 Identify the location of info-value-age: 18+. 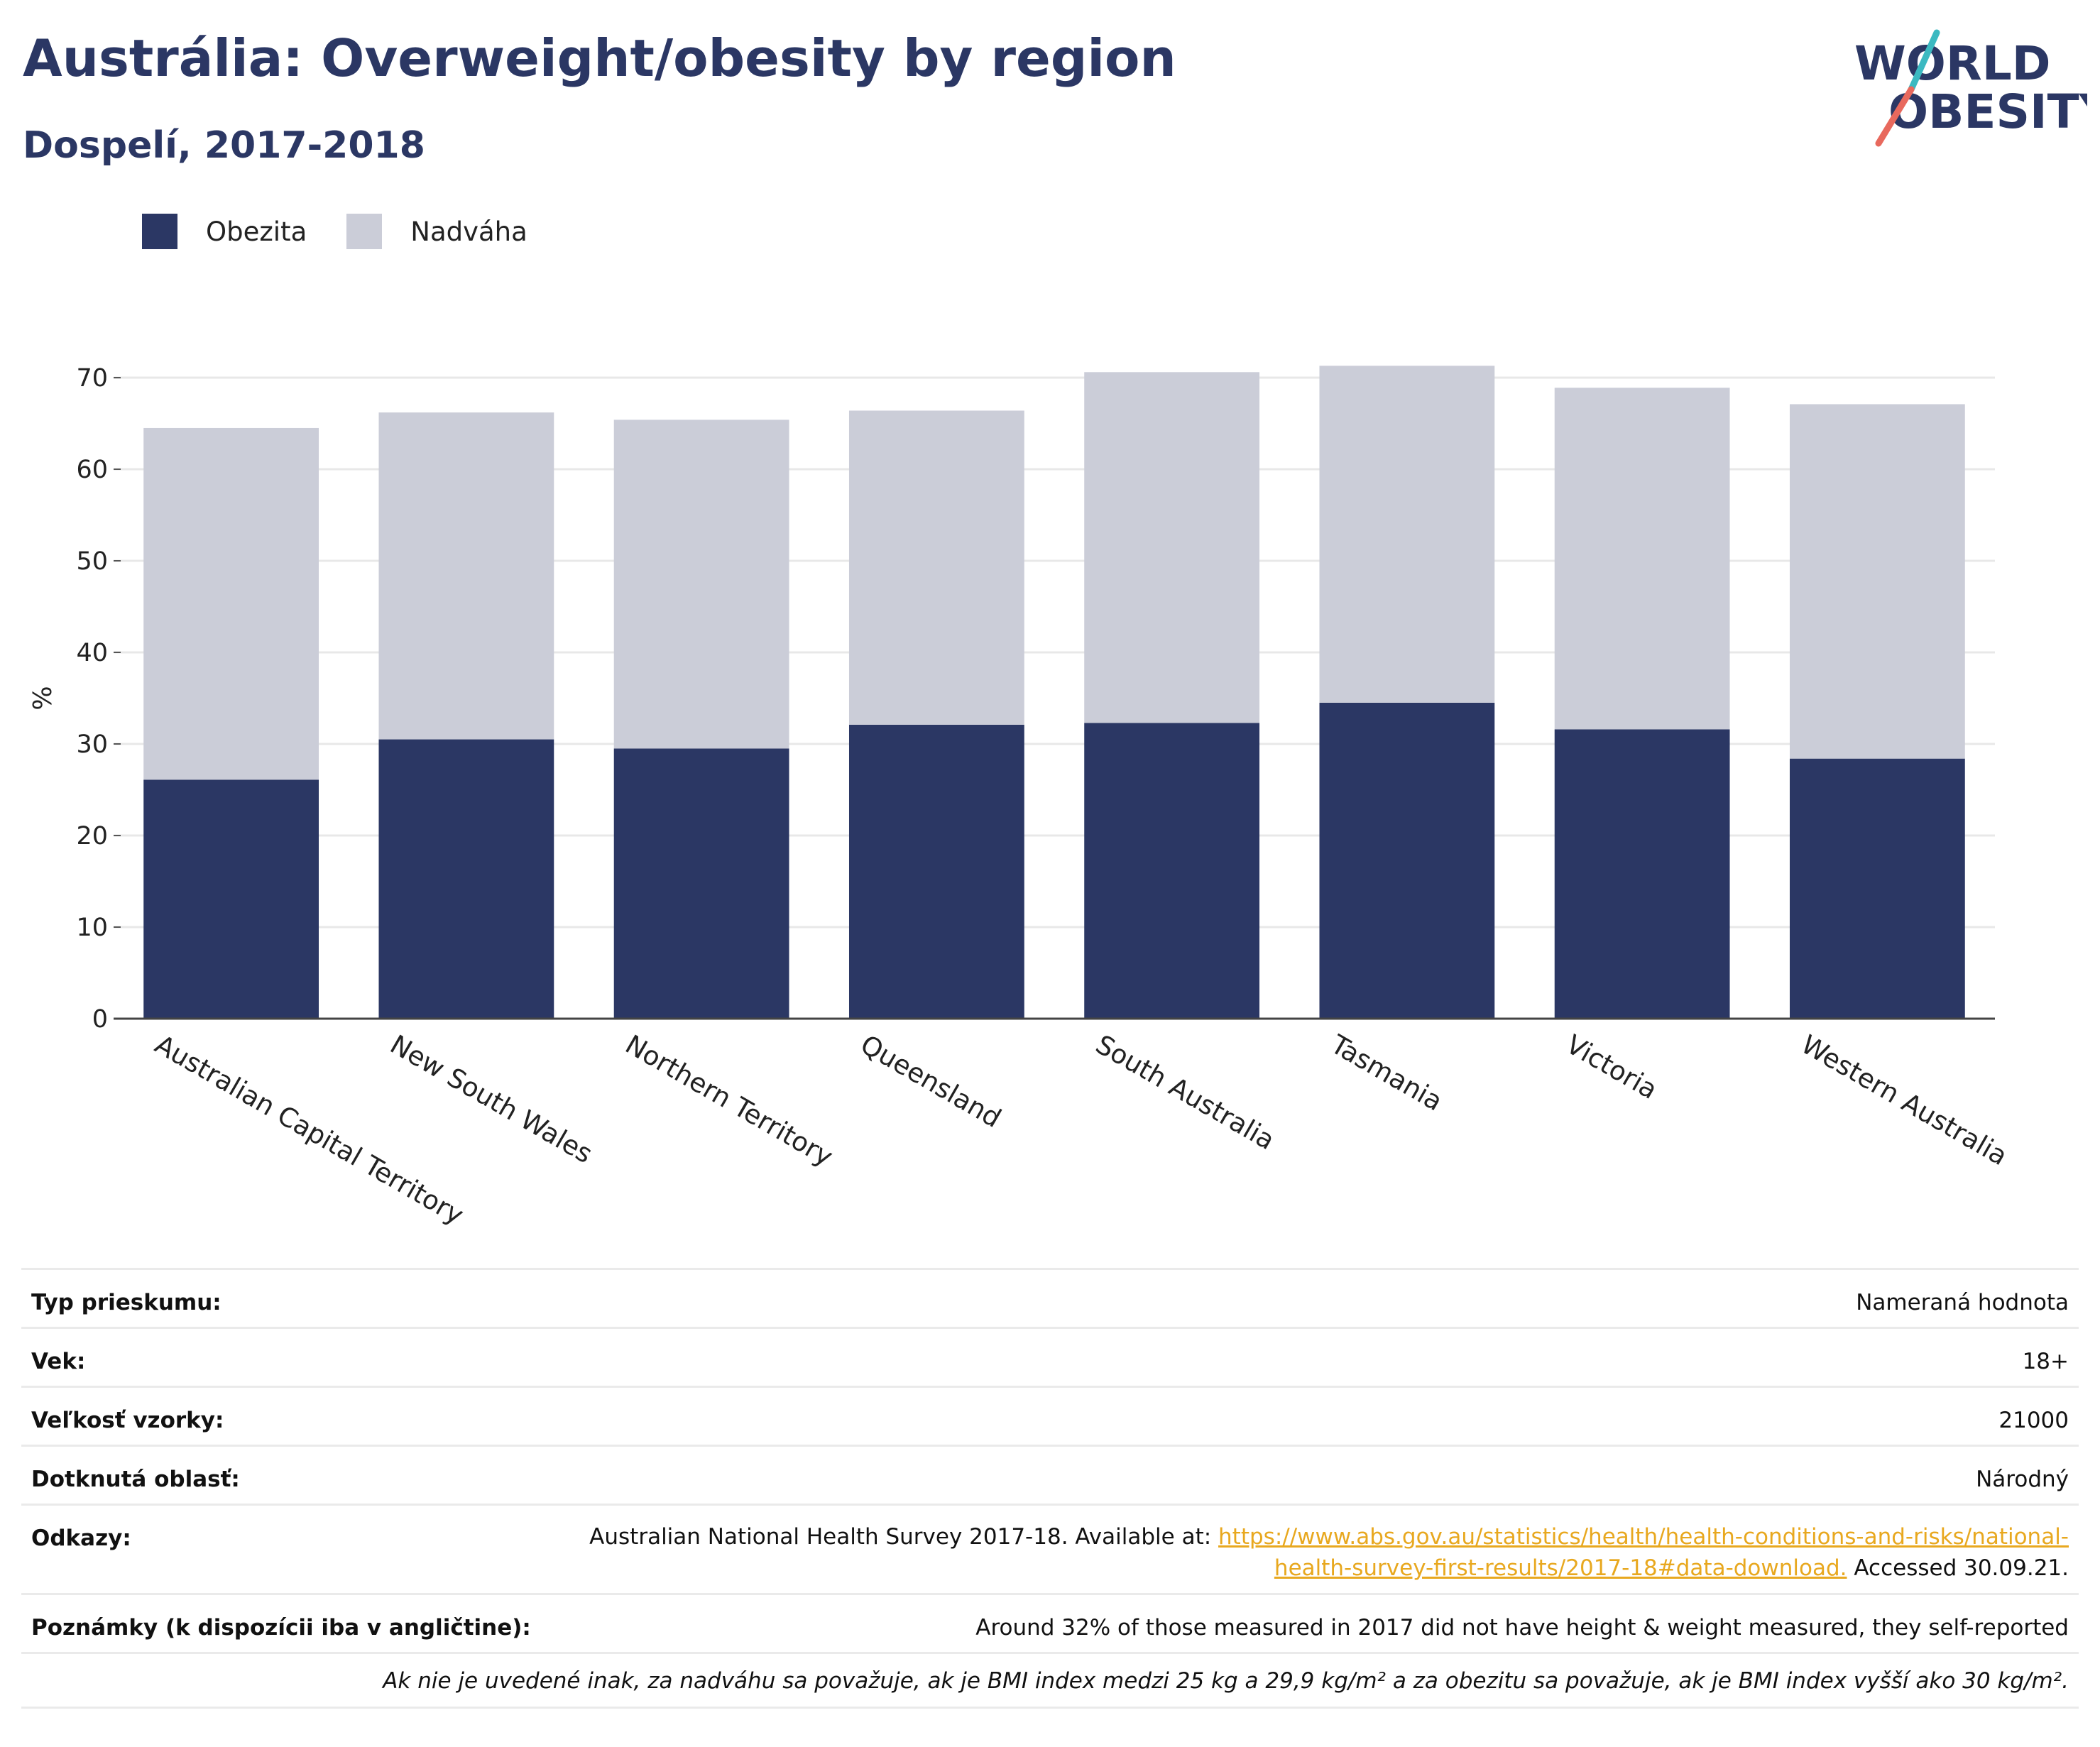
(2045, 1361).